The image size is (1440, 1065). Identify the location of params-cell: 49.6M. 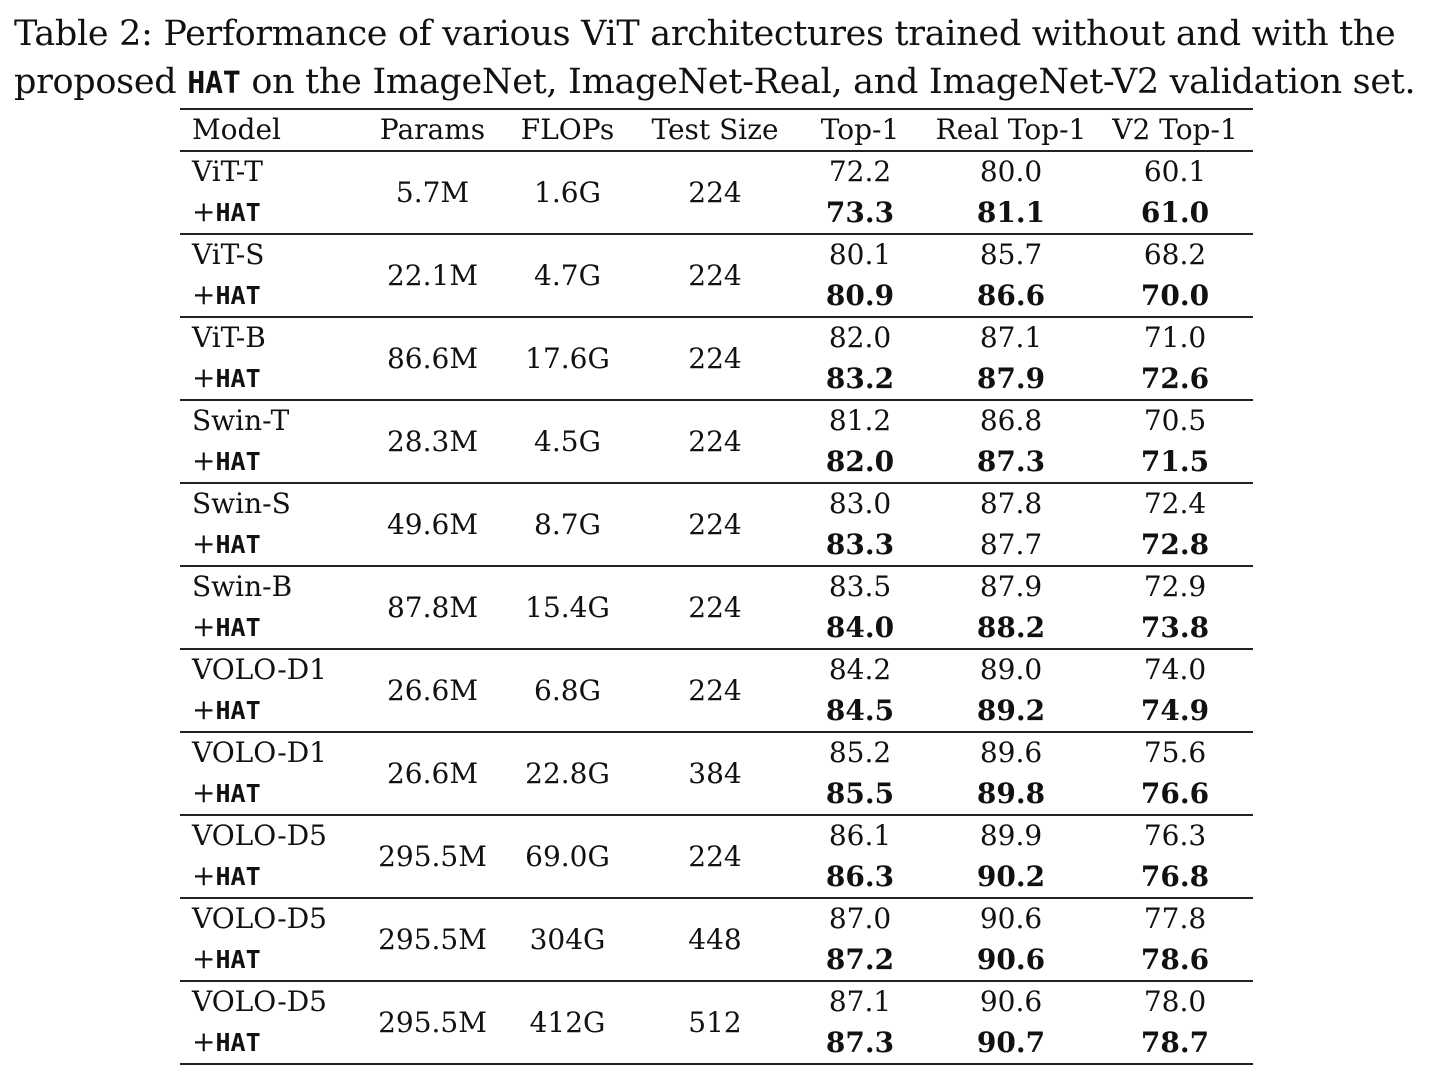
(432, 525).